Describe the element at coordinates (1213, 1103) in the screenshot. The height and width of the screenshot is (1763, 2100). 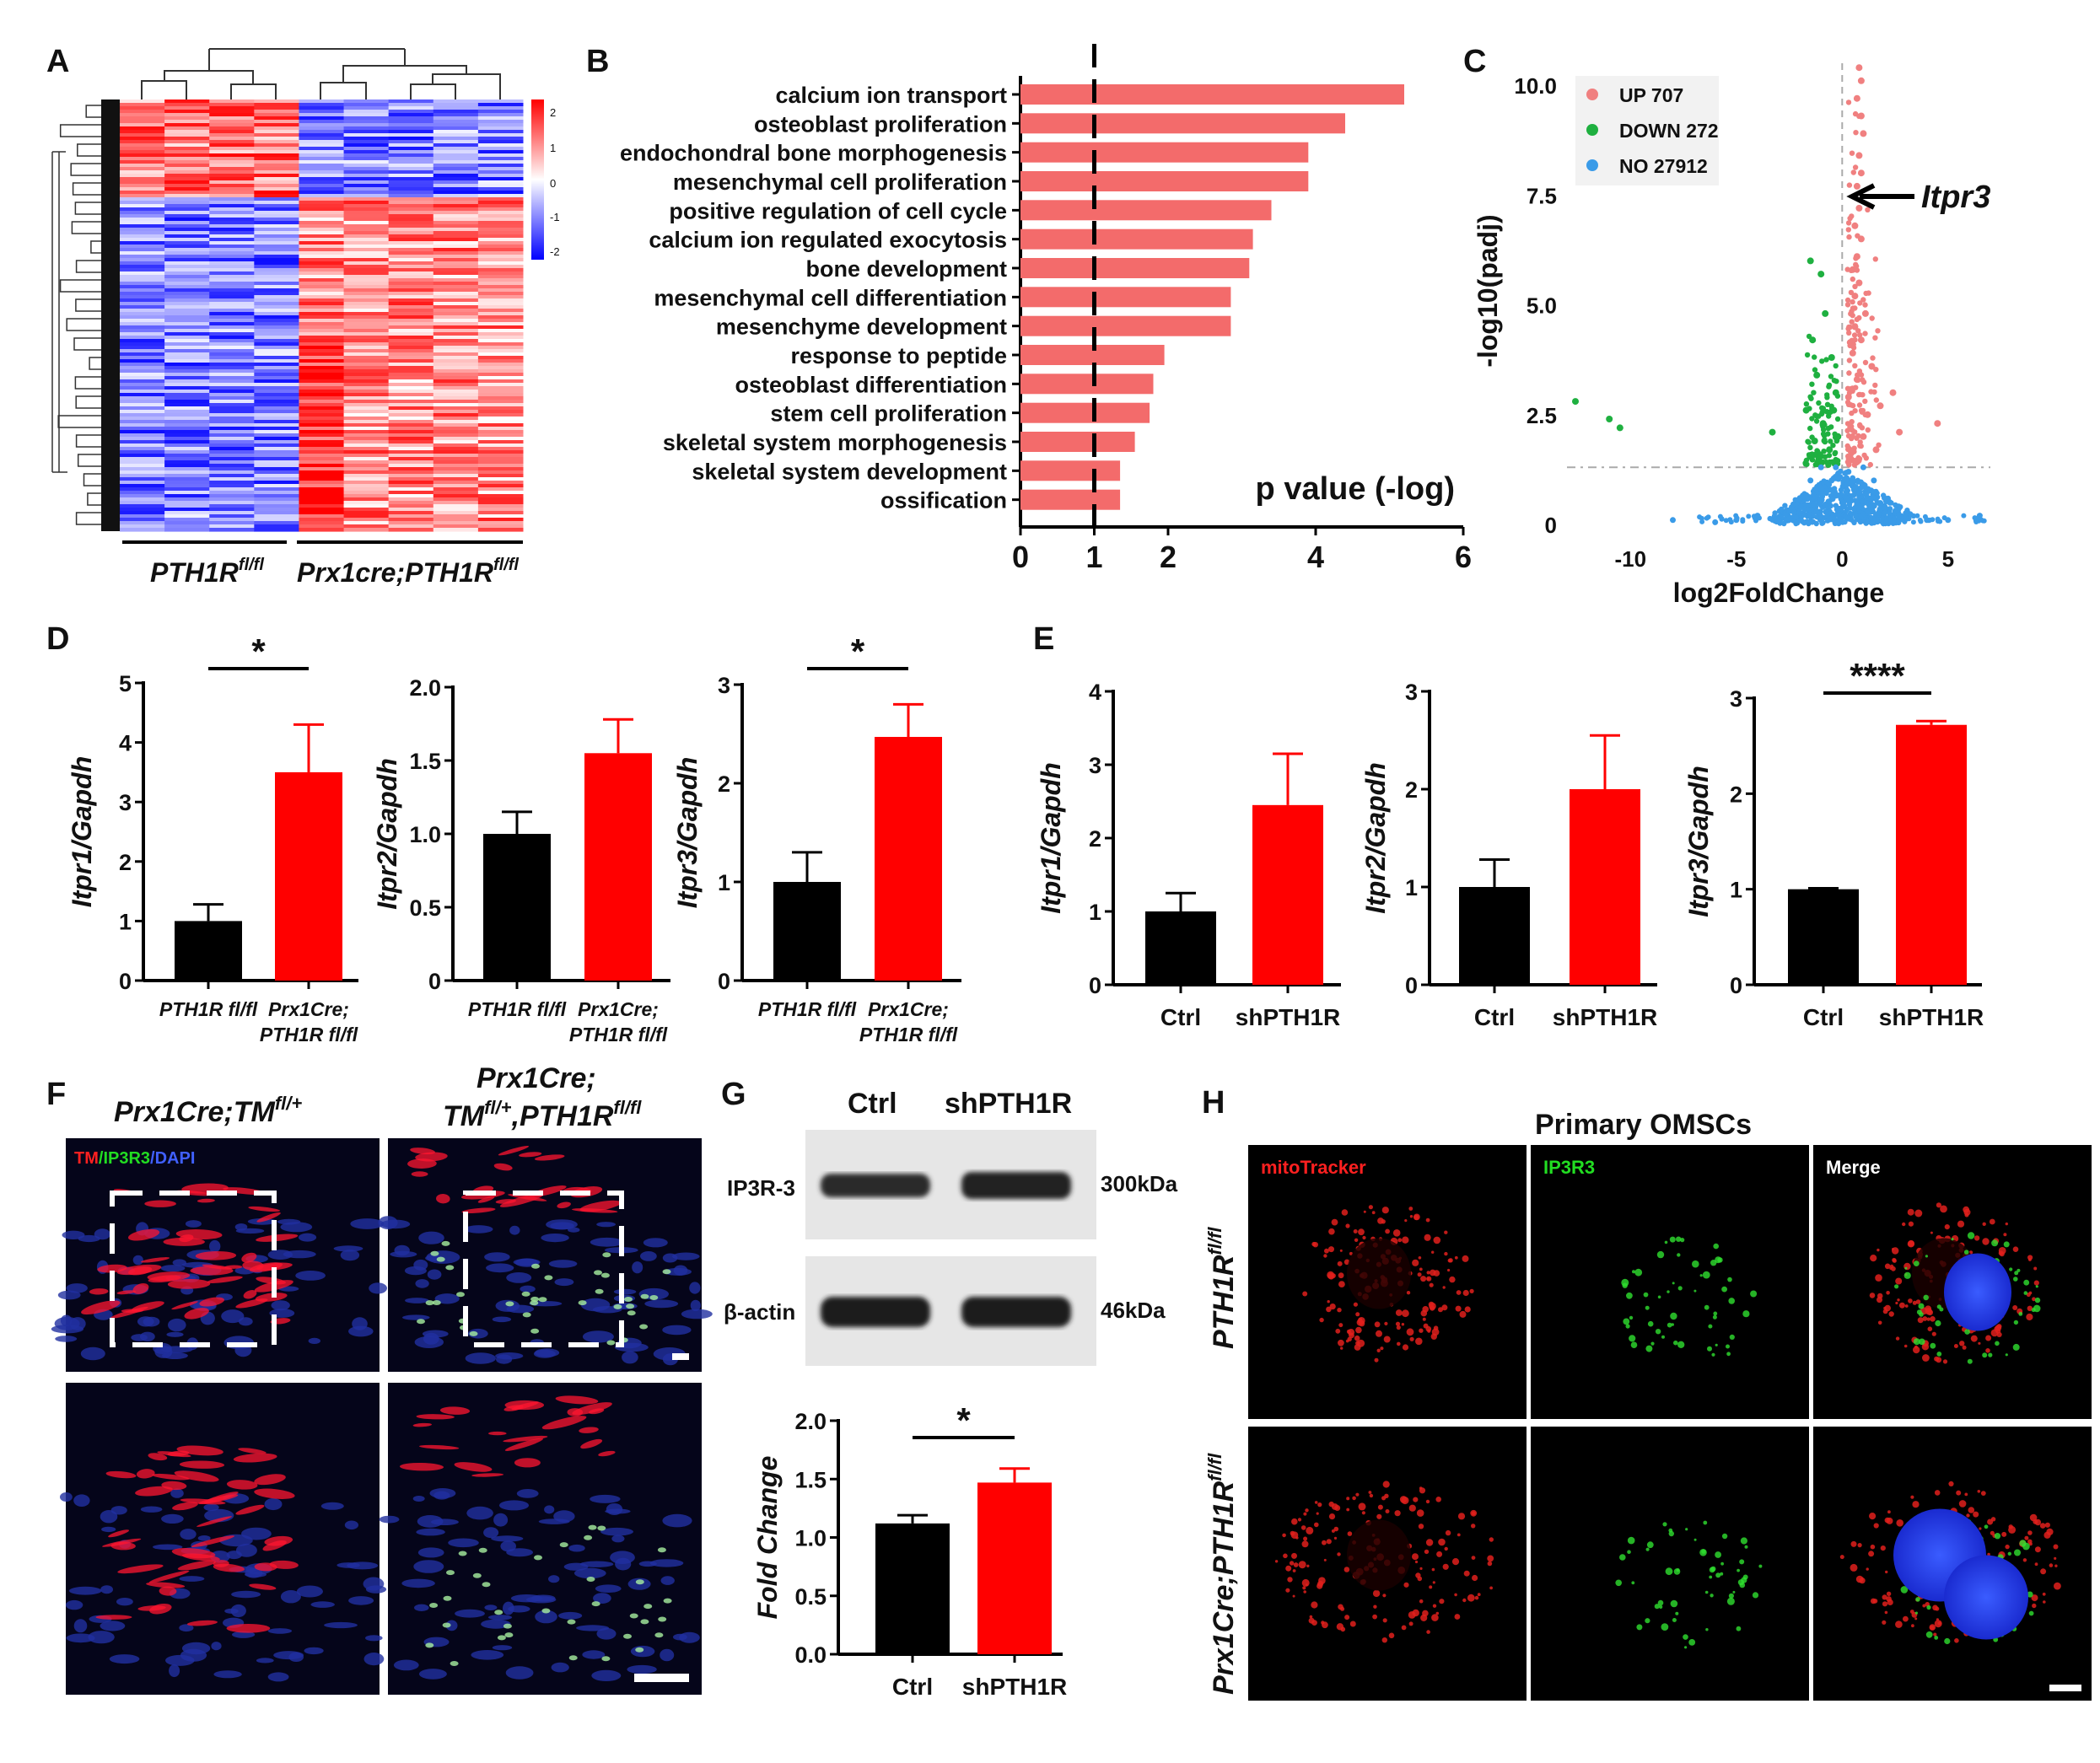
I see `panel-label-h: H` at that location.